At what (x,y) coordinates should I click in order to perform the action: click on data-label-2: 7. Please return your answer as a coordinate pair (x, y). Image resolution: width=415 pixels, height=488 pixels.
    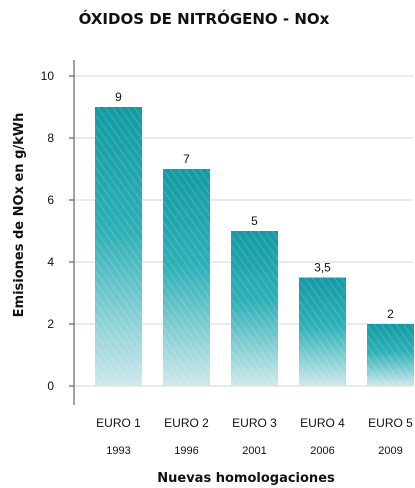
    Looking at the image, I should click on (186, 159).